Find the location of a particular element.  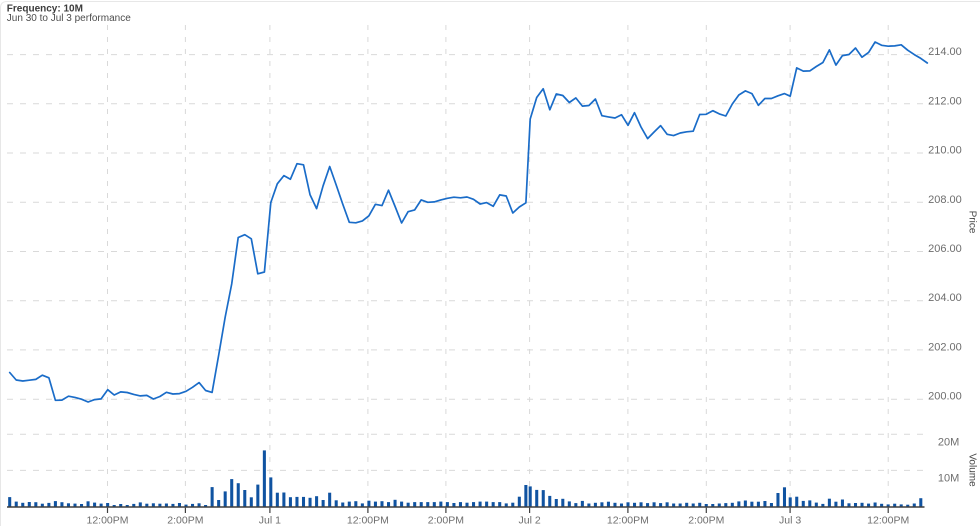

svg-text: 208.00 is located at coordinates (945, 200).